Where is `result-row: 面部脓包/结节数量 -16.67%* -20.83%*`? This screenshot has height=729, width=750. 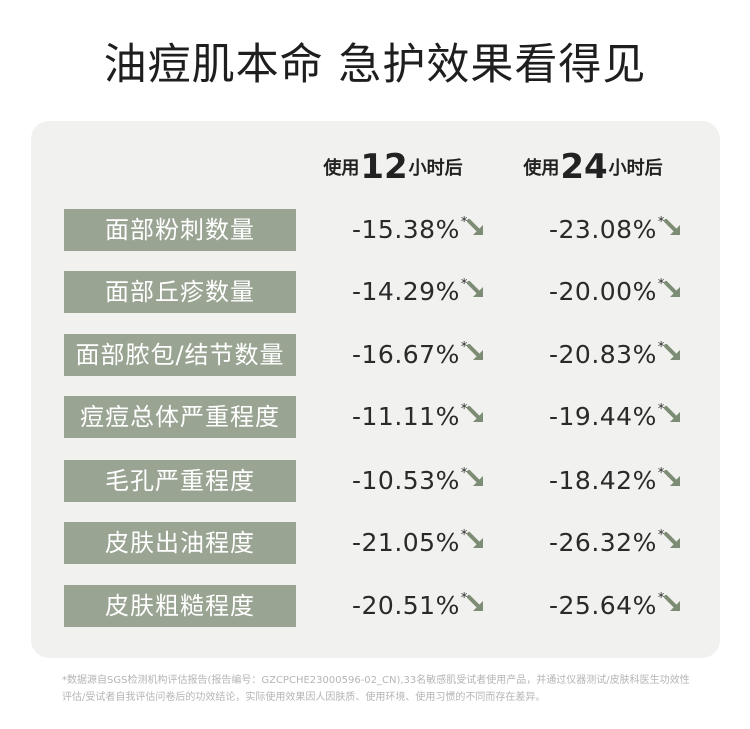
result-row: 面部脓包/结节数量 -16.67%* -20.83%* is located at coordinates (375, 355).